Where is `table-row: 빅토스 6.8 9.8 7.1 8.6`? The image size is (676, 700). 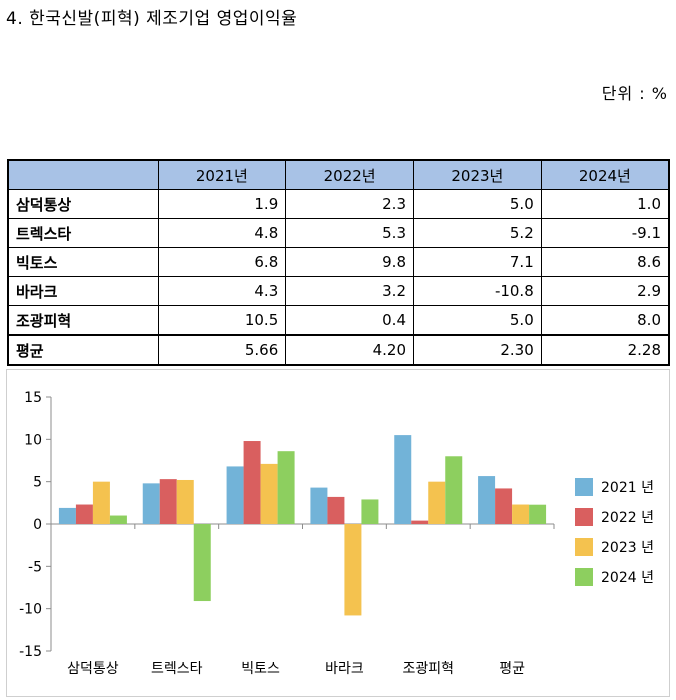 table-row: 빅토스 6.8 9.8 7.1 8.6 is located at coordinates (338, 262).